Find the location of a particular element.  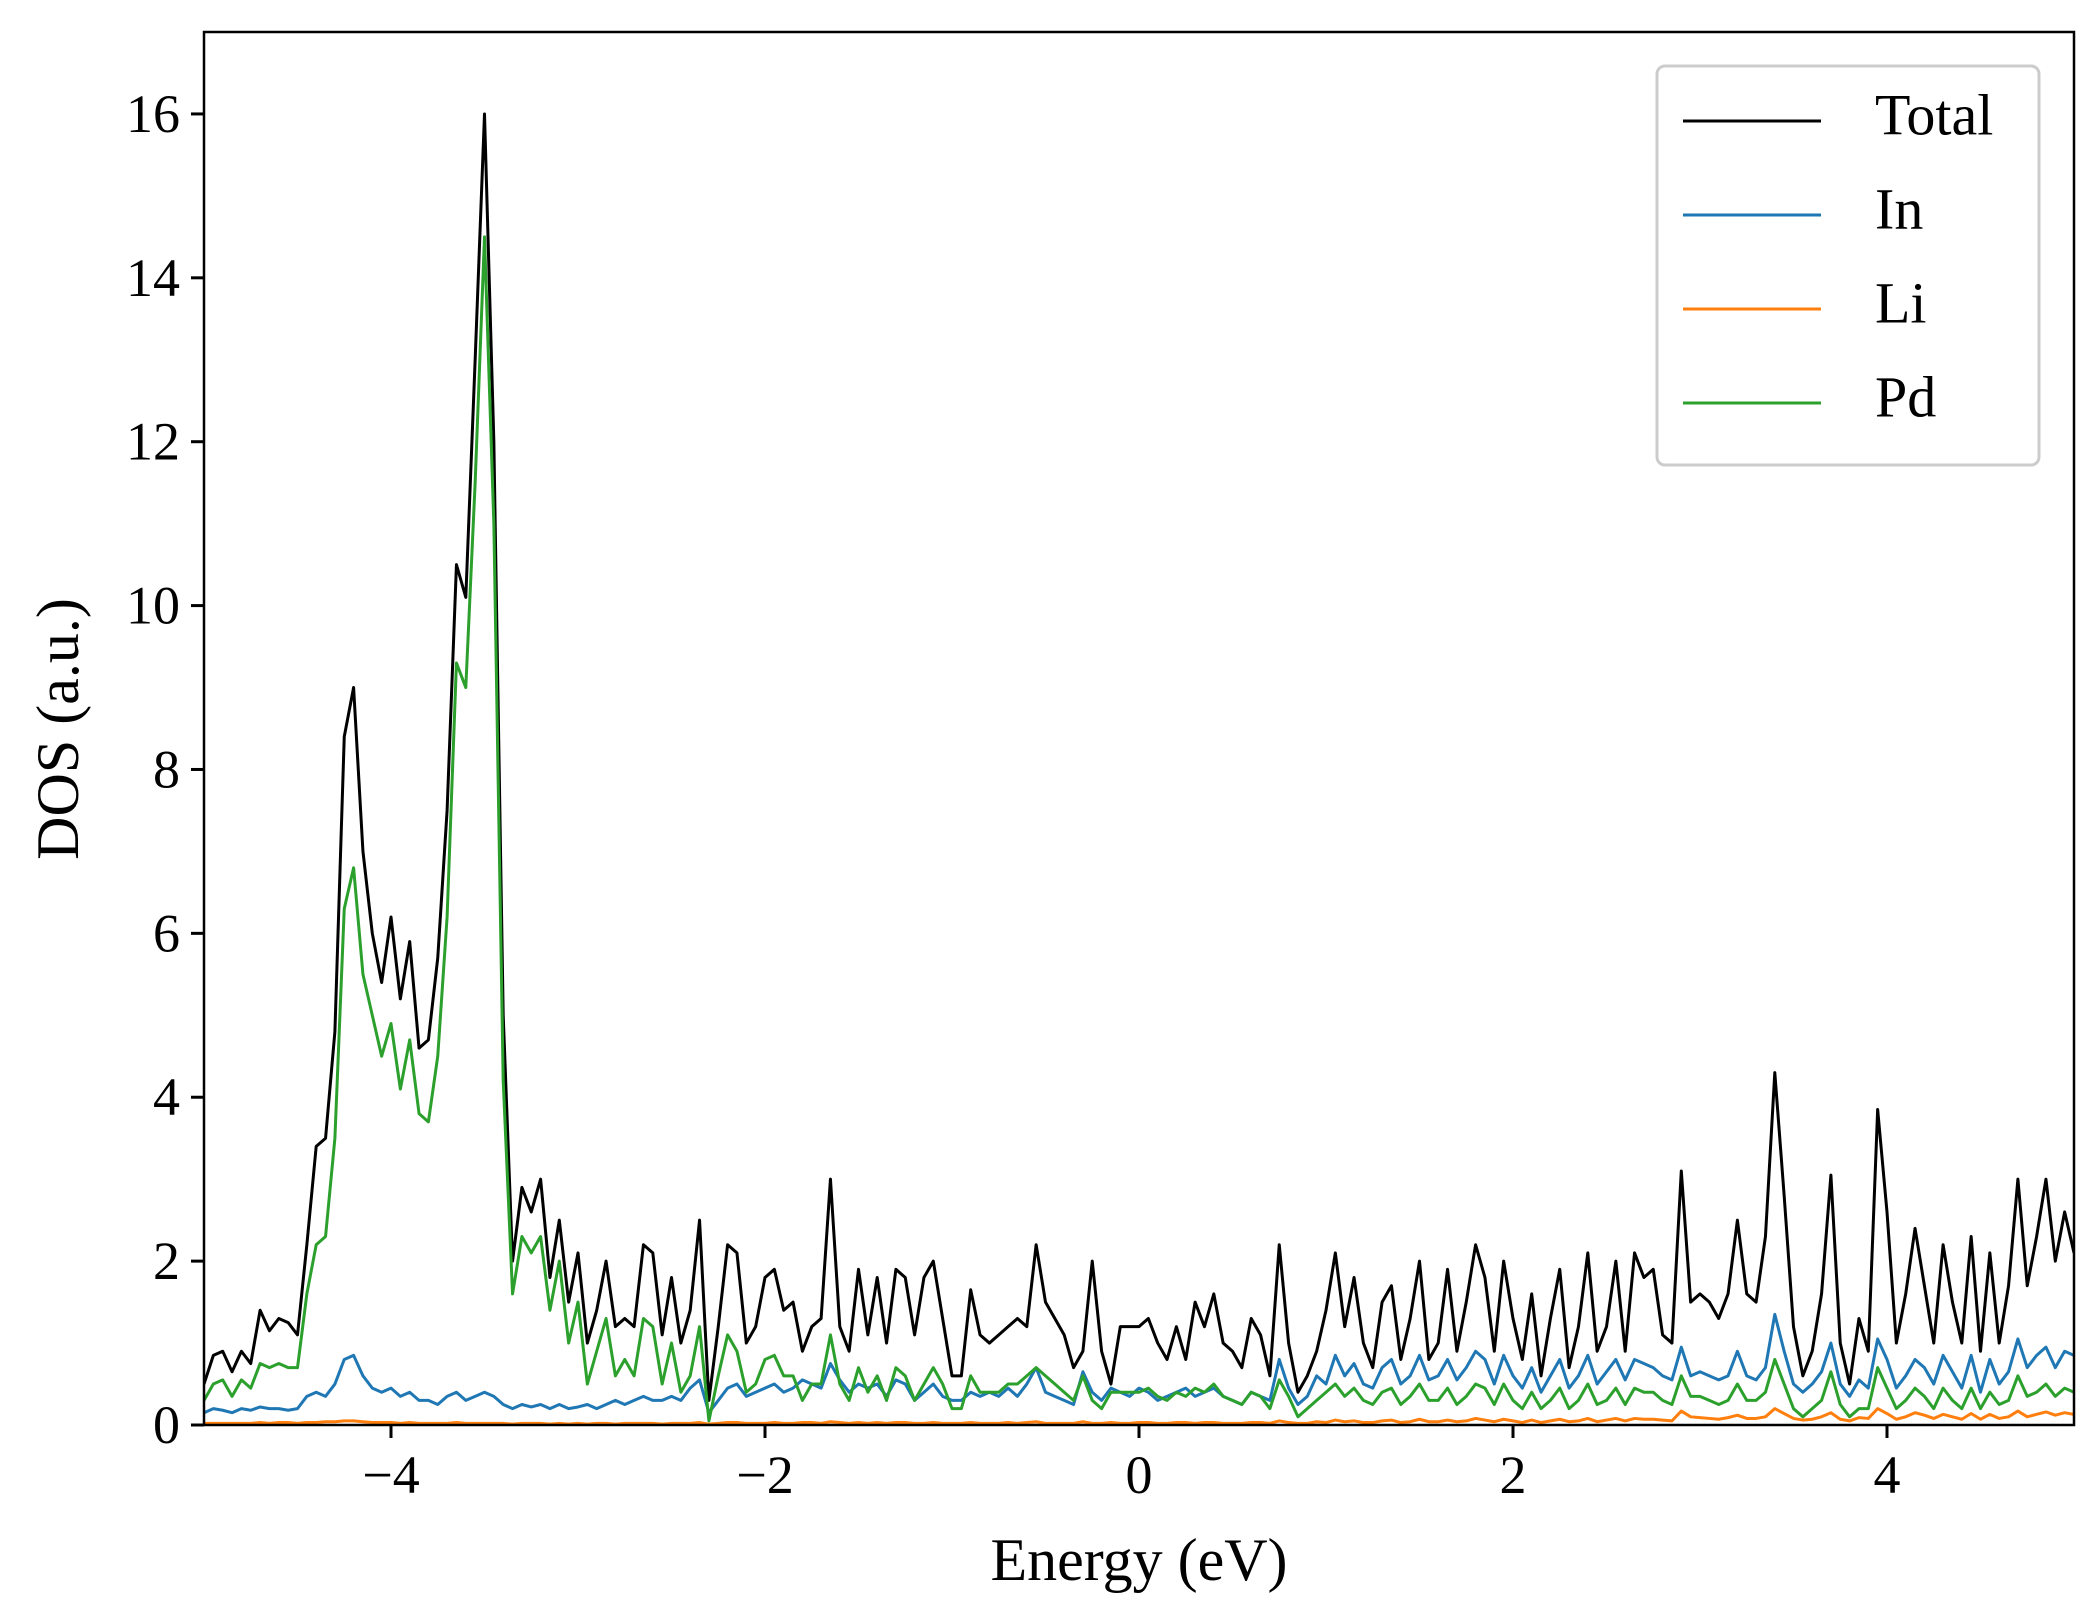

legend-label: In is located at coordinates (1899, 208).